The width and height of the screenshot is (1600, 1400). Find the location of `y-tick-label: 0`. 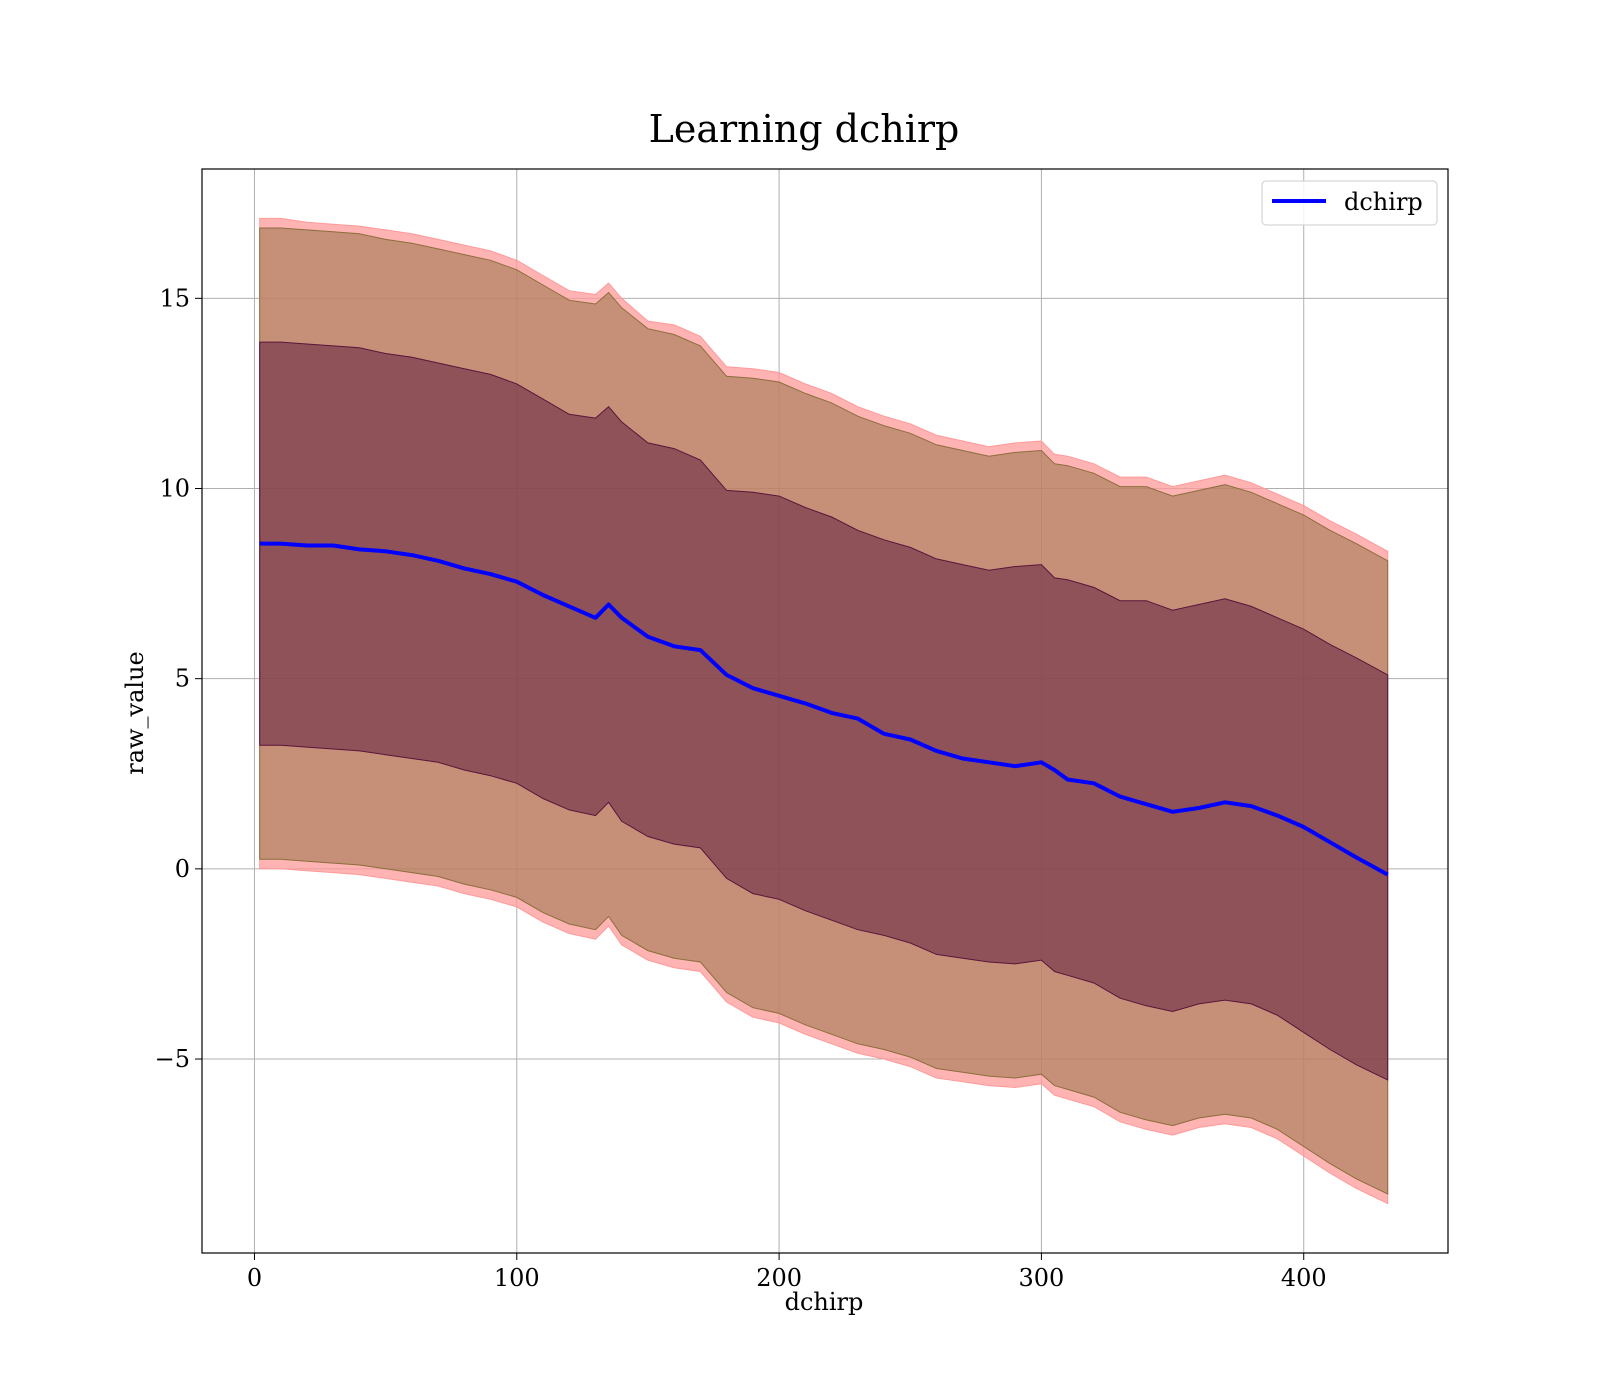

y-tick-label: 0 is located at coordinates (182, 869).